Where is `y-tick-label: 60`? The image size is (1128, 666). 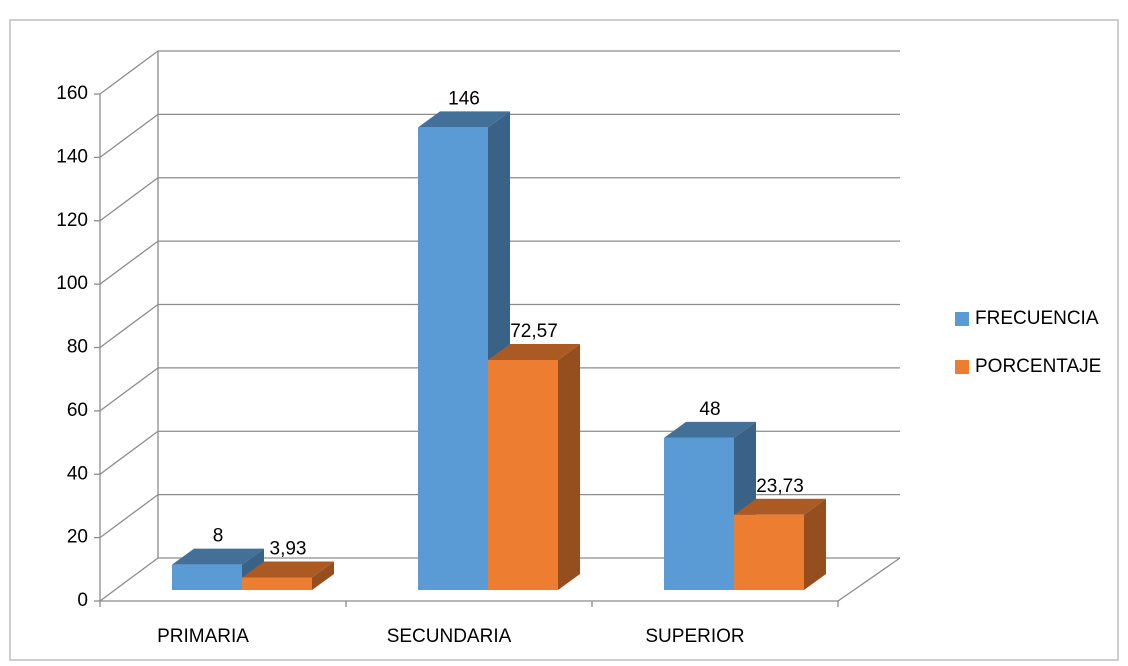
y-tick-label: 60 is located at coordinates (77, 410).